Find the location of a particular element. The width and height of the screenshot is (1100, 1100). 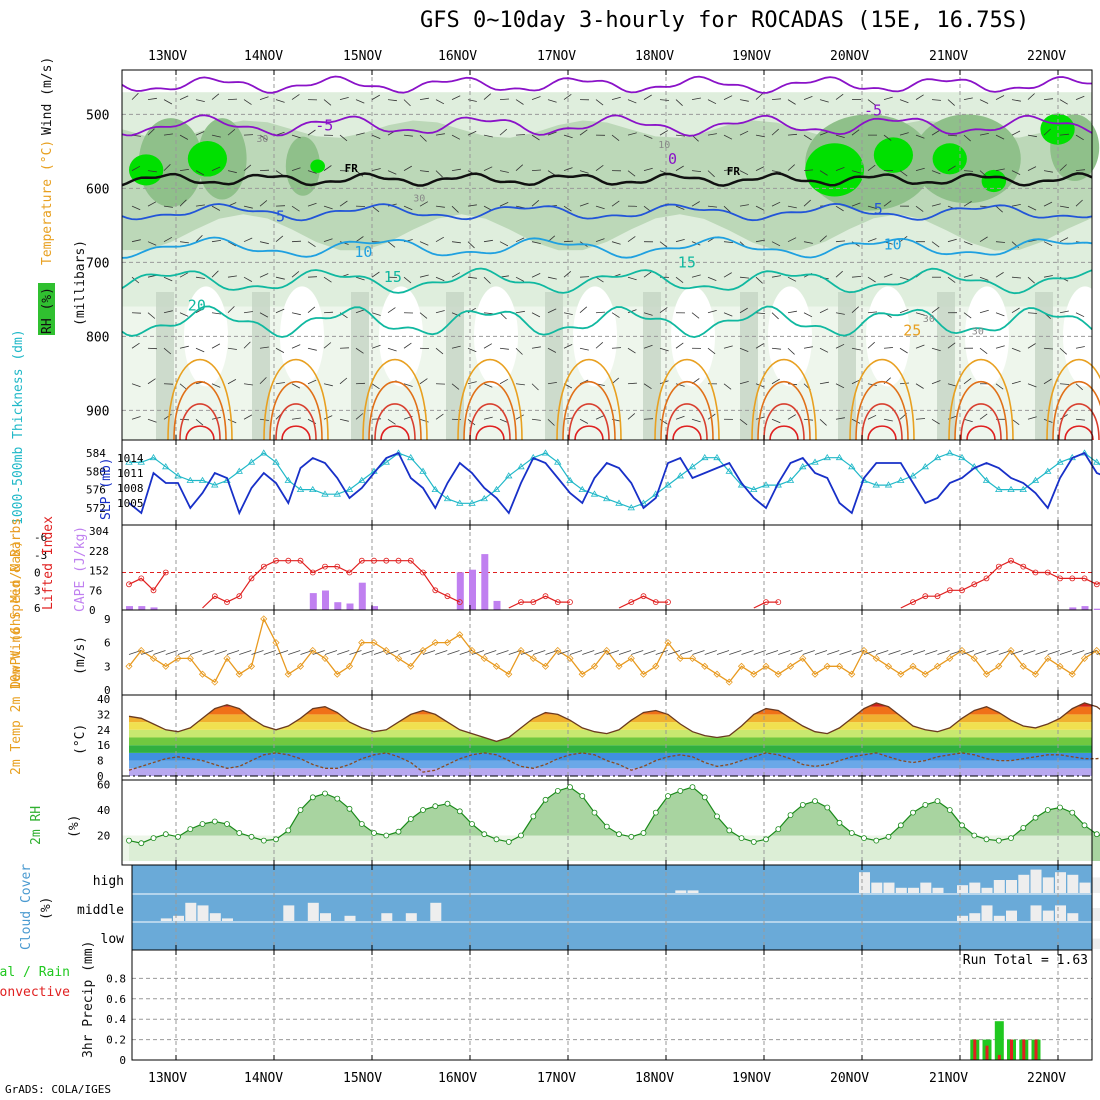

slp-axis-label: SLP (mb) is located at coordinates (106, 488).